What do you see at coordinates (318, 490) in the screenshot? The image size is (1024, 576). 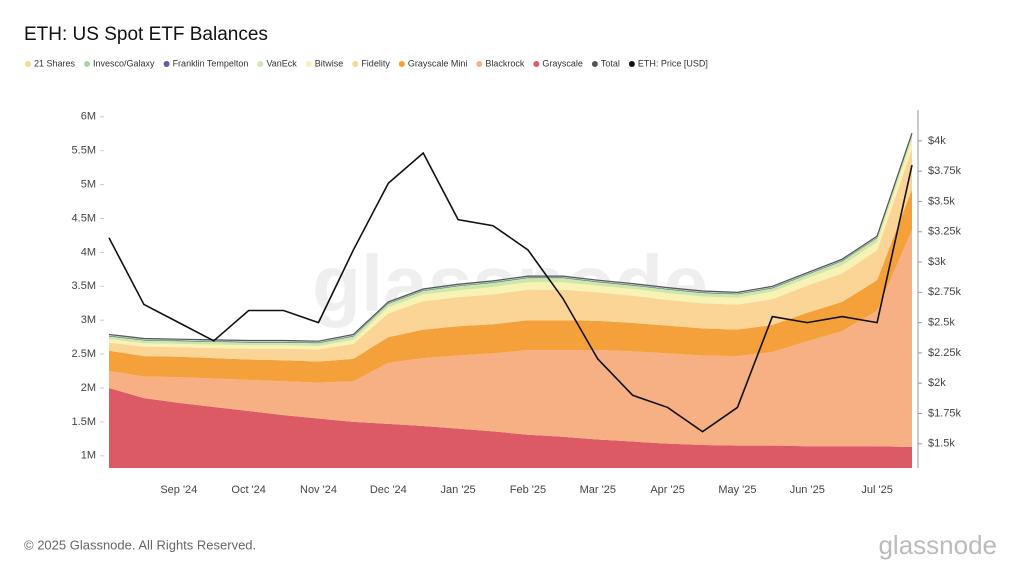 I see `x-tick-label: Nov '24` at bounding box center [318, 490].